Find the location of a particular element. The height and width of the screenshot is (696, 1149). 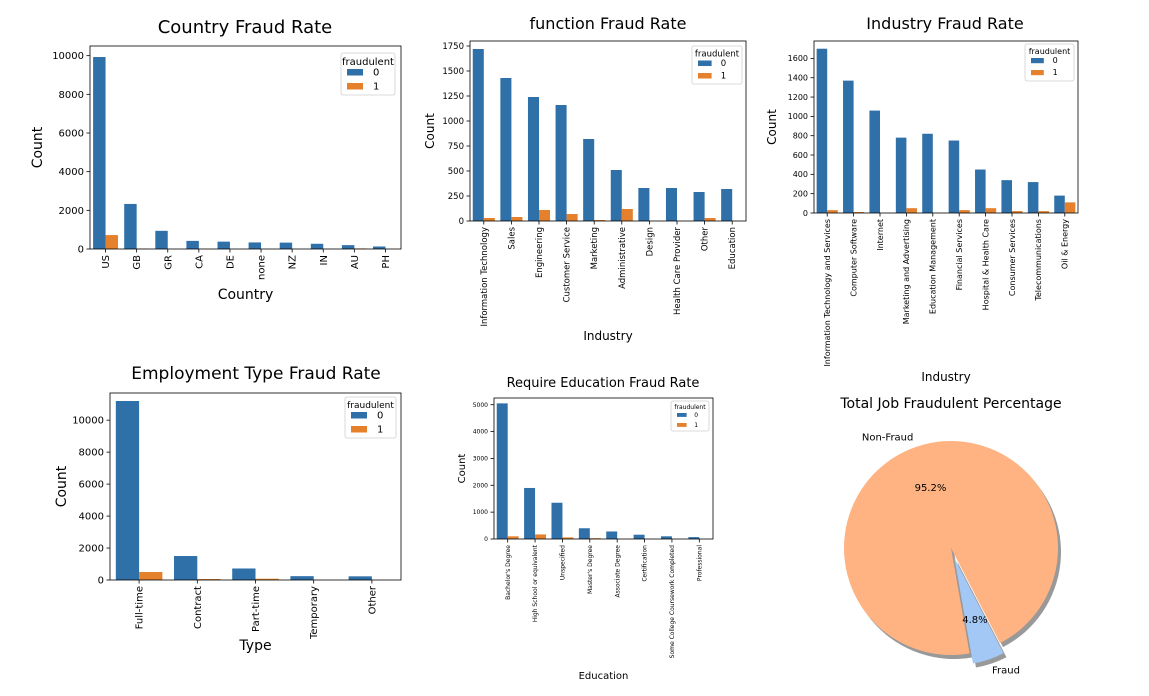

x-tick-label: DE is located at coordinates (230, 262).